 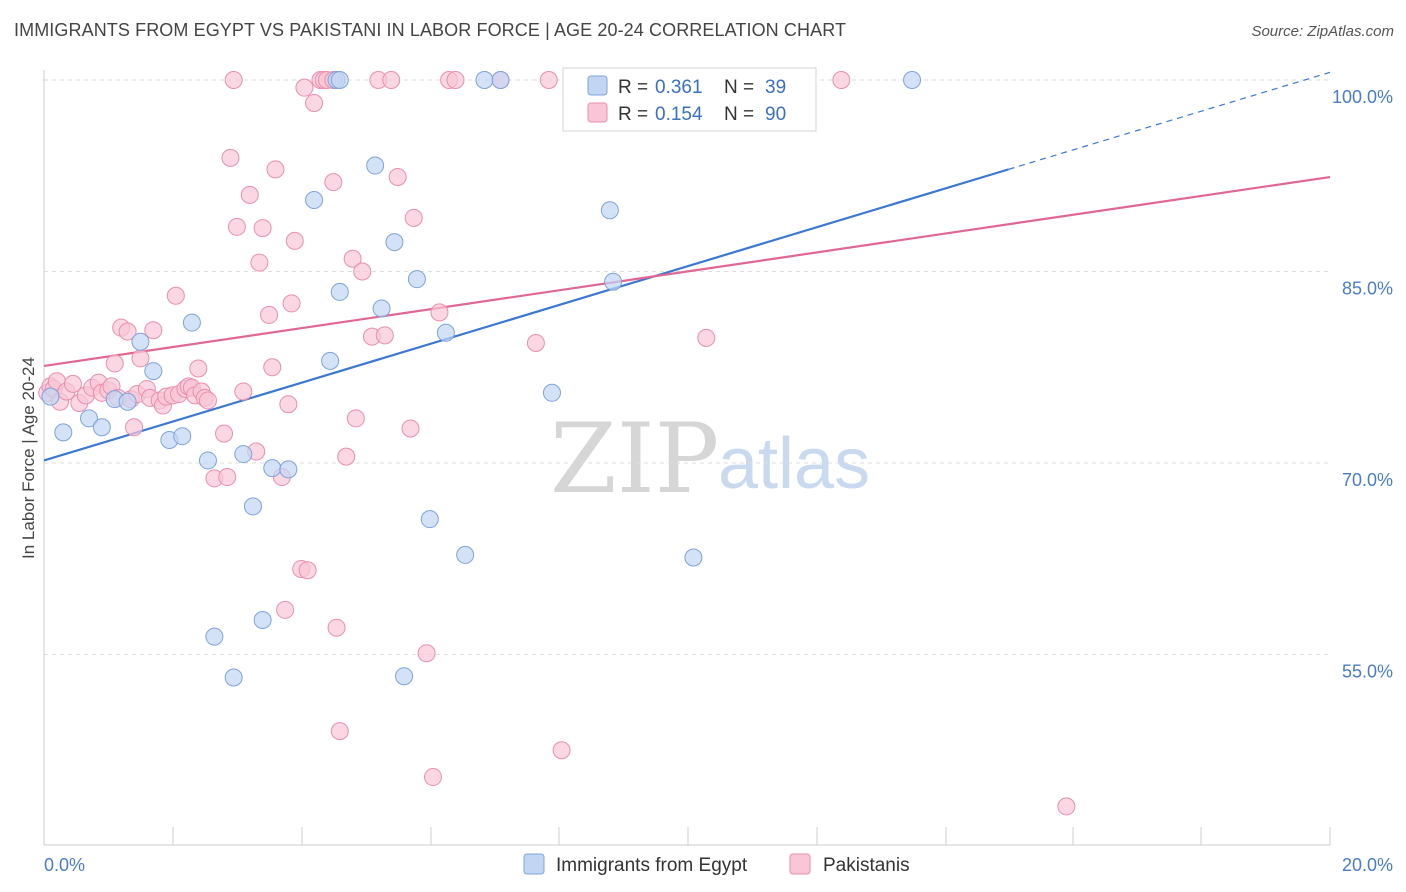 What do you see at coordinates (1367, 289) in the screenshot?
I see `y-tick-label-1: 85.0%` at bounding box center [1367, 289].